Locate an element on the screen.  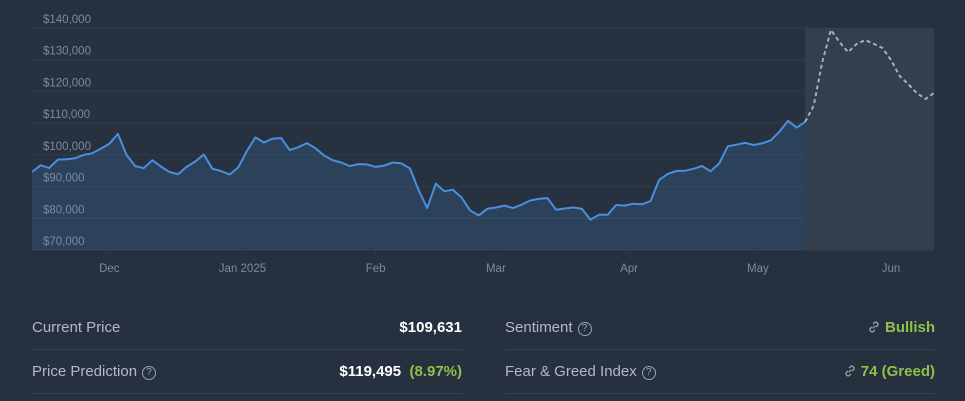
stat-row: Current Price $109,631 is located at coordinates (247, 327).